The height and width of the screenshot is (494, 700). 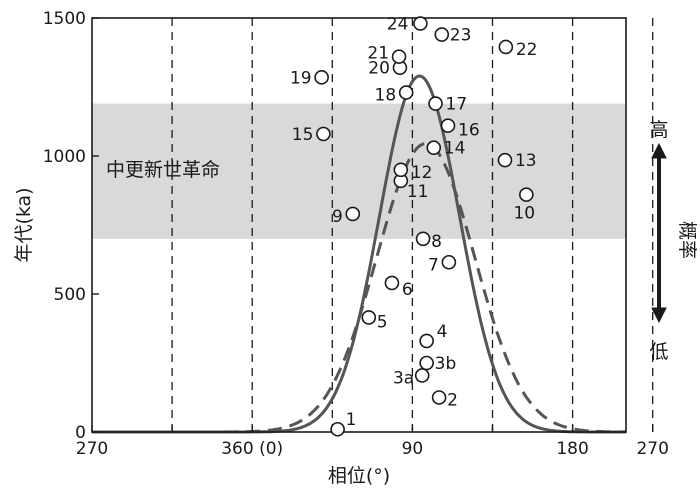 I want to click on data-point-label-3a: 3a, so click(x=403, y=378).